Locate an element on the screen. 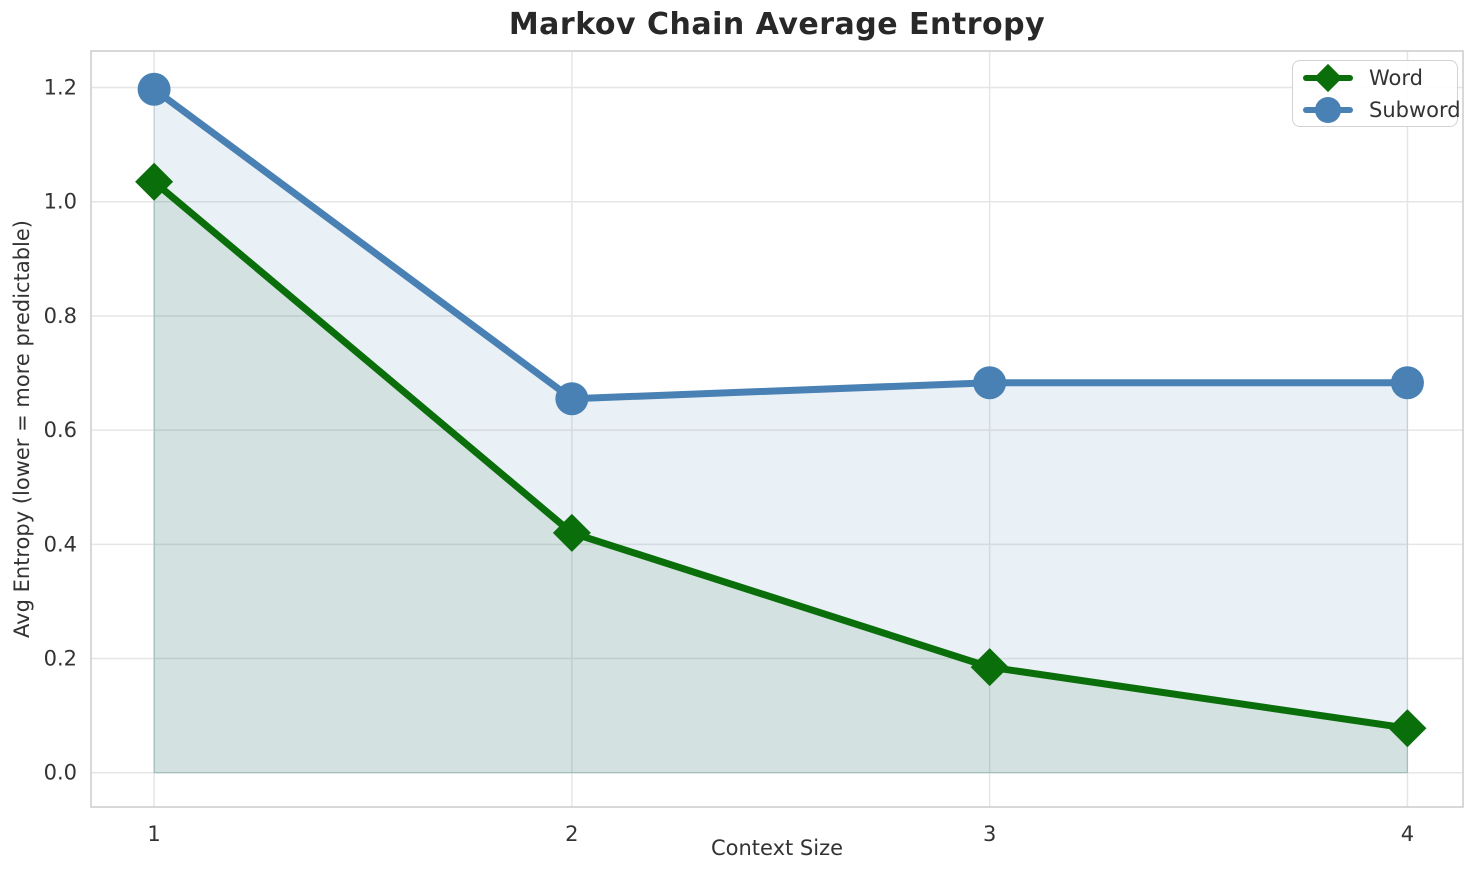  x-axis-label: Context Size is located at coordinates (777, 848).